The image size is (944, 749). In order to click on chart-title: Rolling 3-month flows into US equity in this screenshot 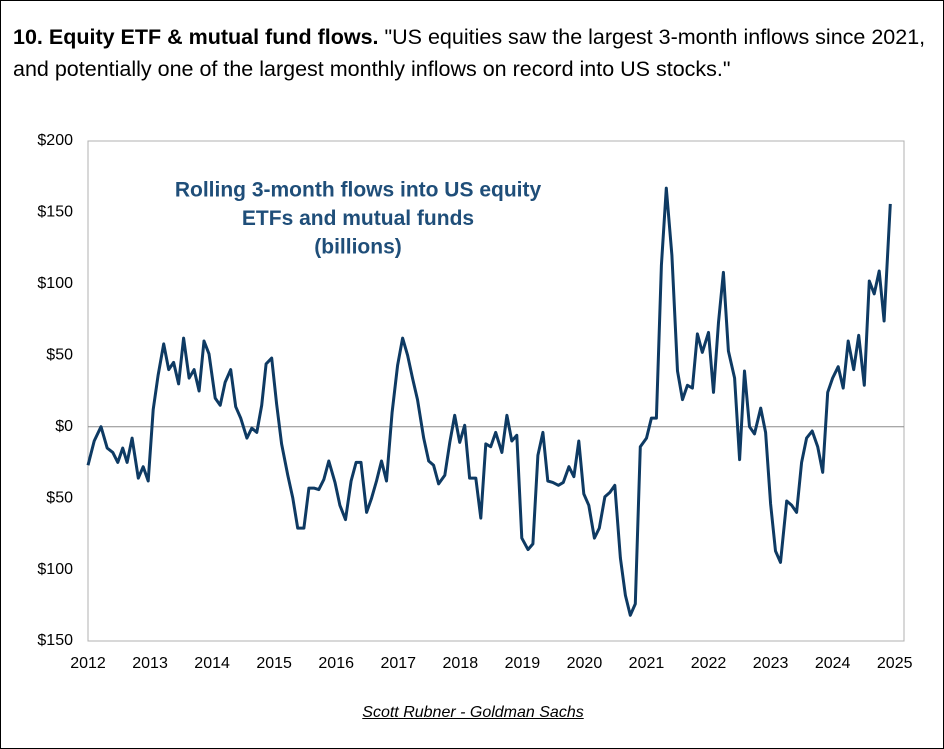, I will do `click(358, 190)`.